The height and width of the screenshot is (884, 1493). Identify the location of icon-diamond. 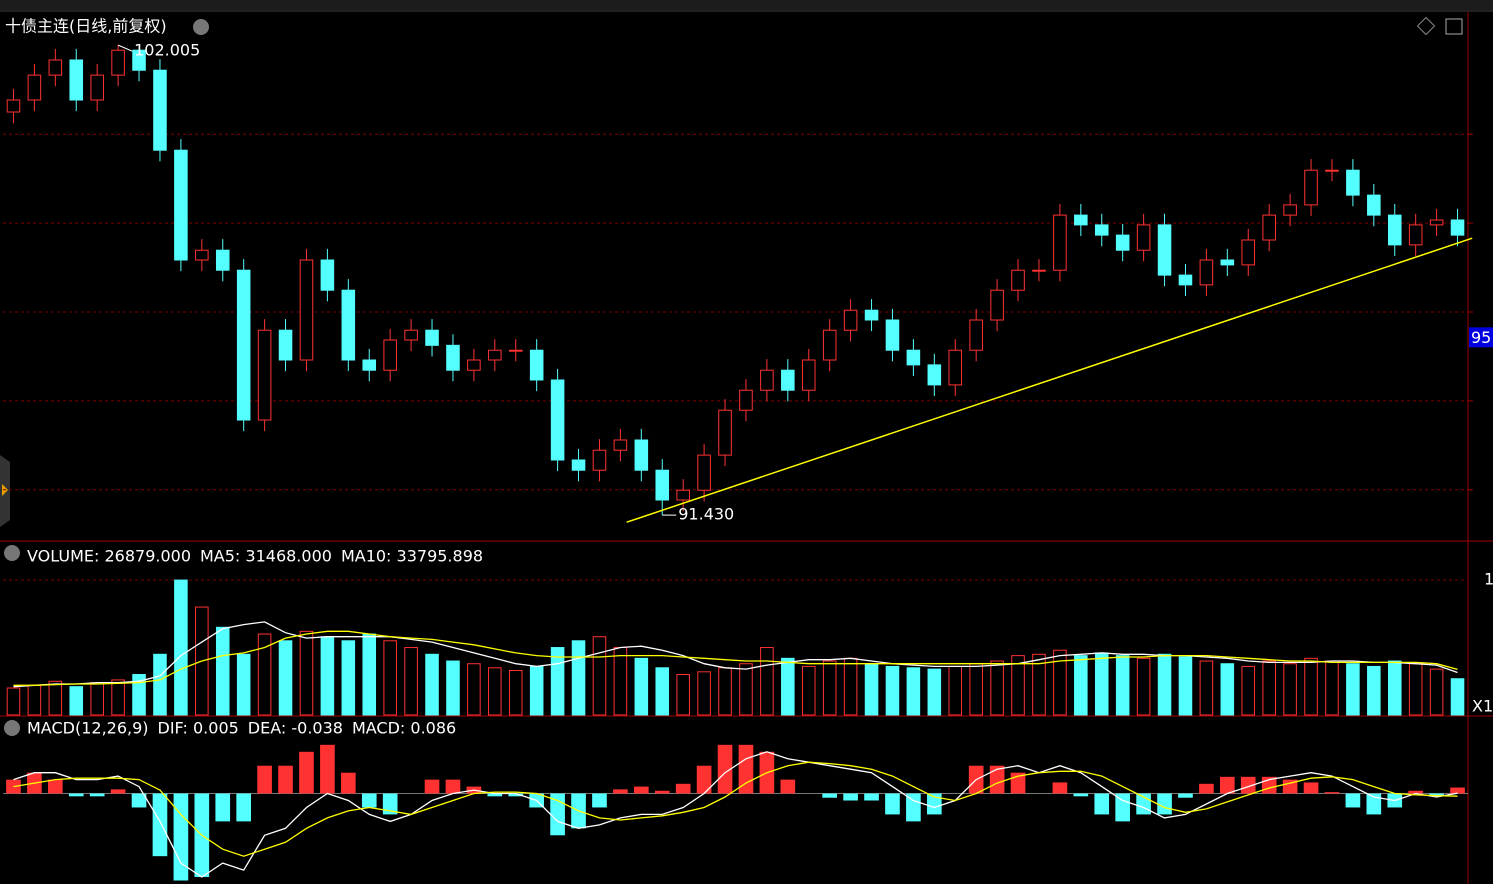
(1426, 26).